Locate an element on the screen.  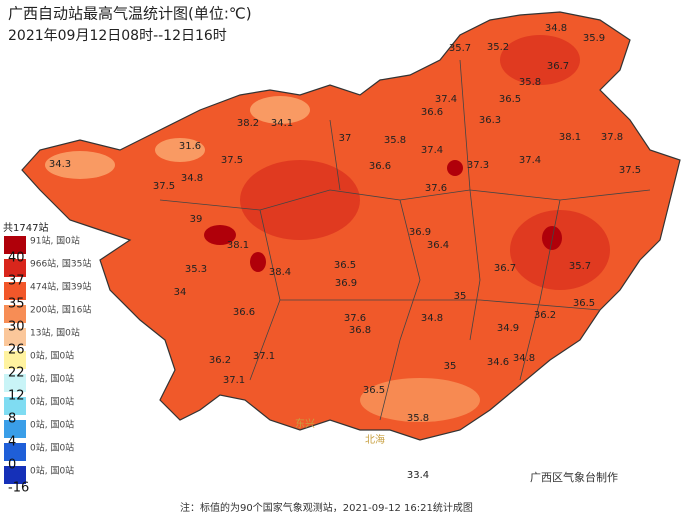
legend-threshold: 22 is located at coordinates (16, 373).